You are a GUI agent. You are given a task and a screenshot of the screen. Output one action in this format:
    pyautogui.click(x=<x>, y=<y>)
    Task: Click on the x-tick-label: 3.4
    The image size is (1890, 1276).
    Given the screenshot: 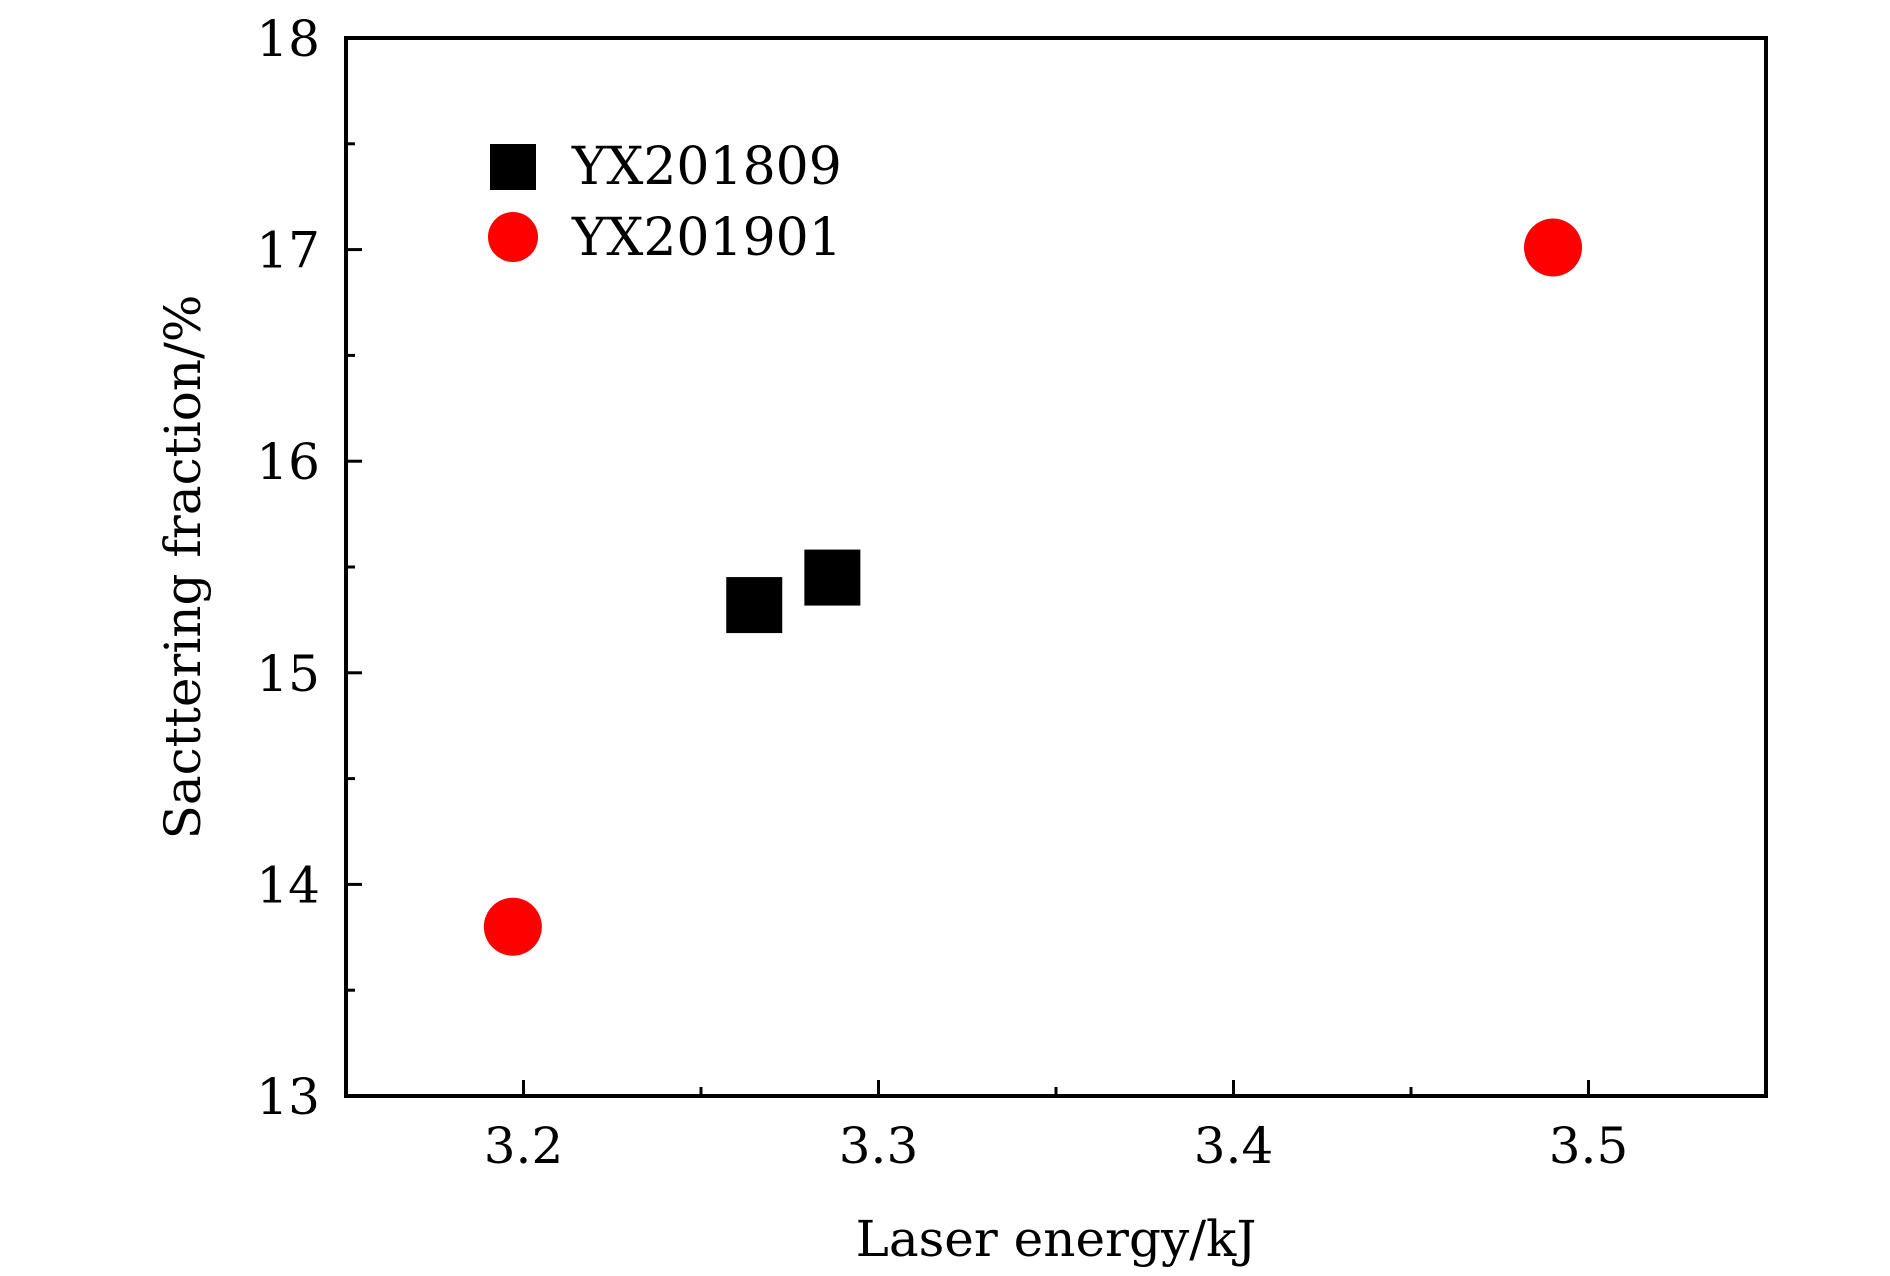 What is the action you would take?
    pyautogui.click(x=1234, y=1146)
    